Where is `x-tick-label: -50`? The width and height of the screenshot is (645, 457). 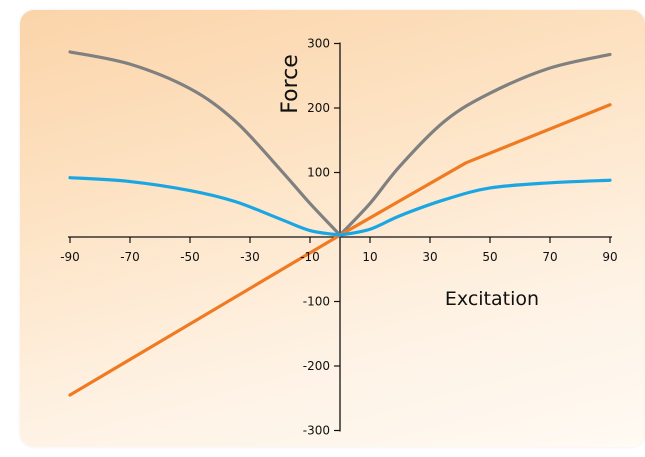
x-tick-label: -50 is located at coordinates (190, 257).